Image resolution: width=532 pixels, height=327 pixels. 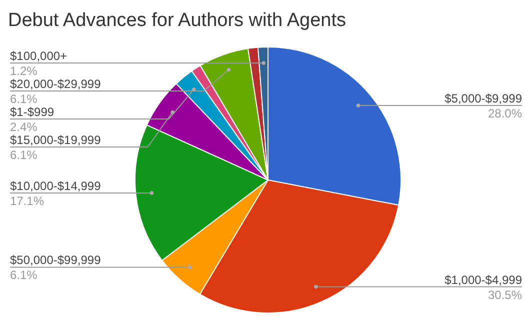 What do you see at coordinates (177, 20) in the screenshot?
I see `chart-title: Debut Advances for Authors with Agents` at bounding box center [177, 20].